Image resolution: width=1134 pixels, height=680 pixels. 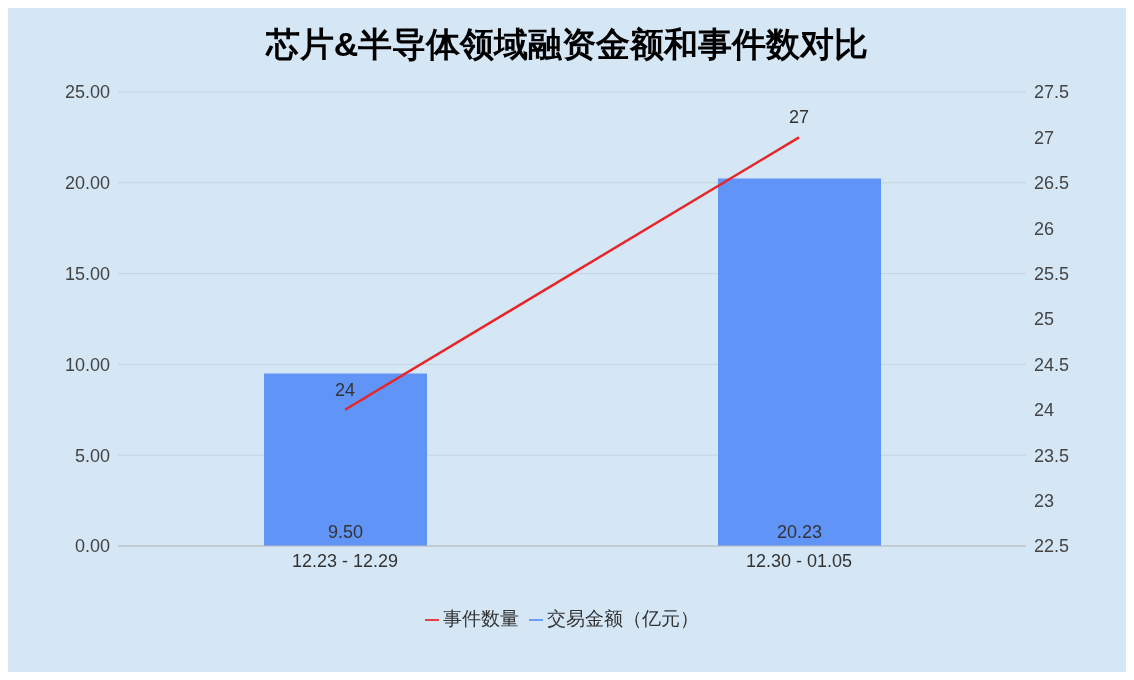 I want to click on data-label: 20.23, so click(x=799, y=532).